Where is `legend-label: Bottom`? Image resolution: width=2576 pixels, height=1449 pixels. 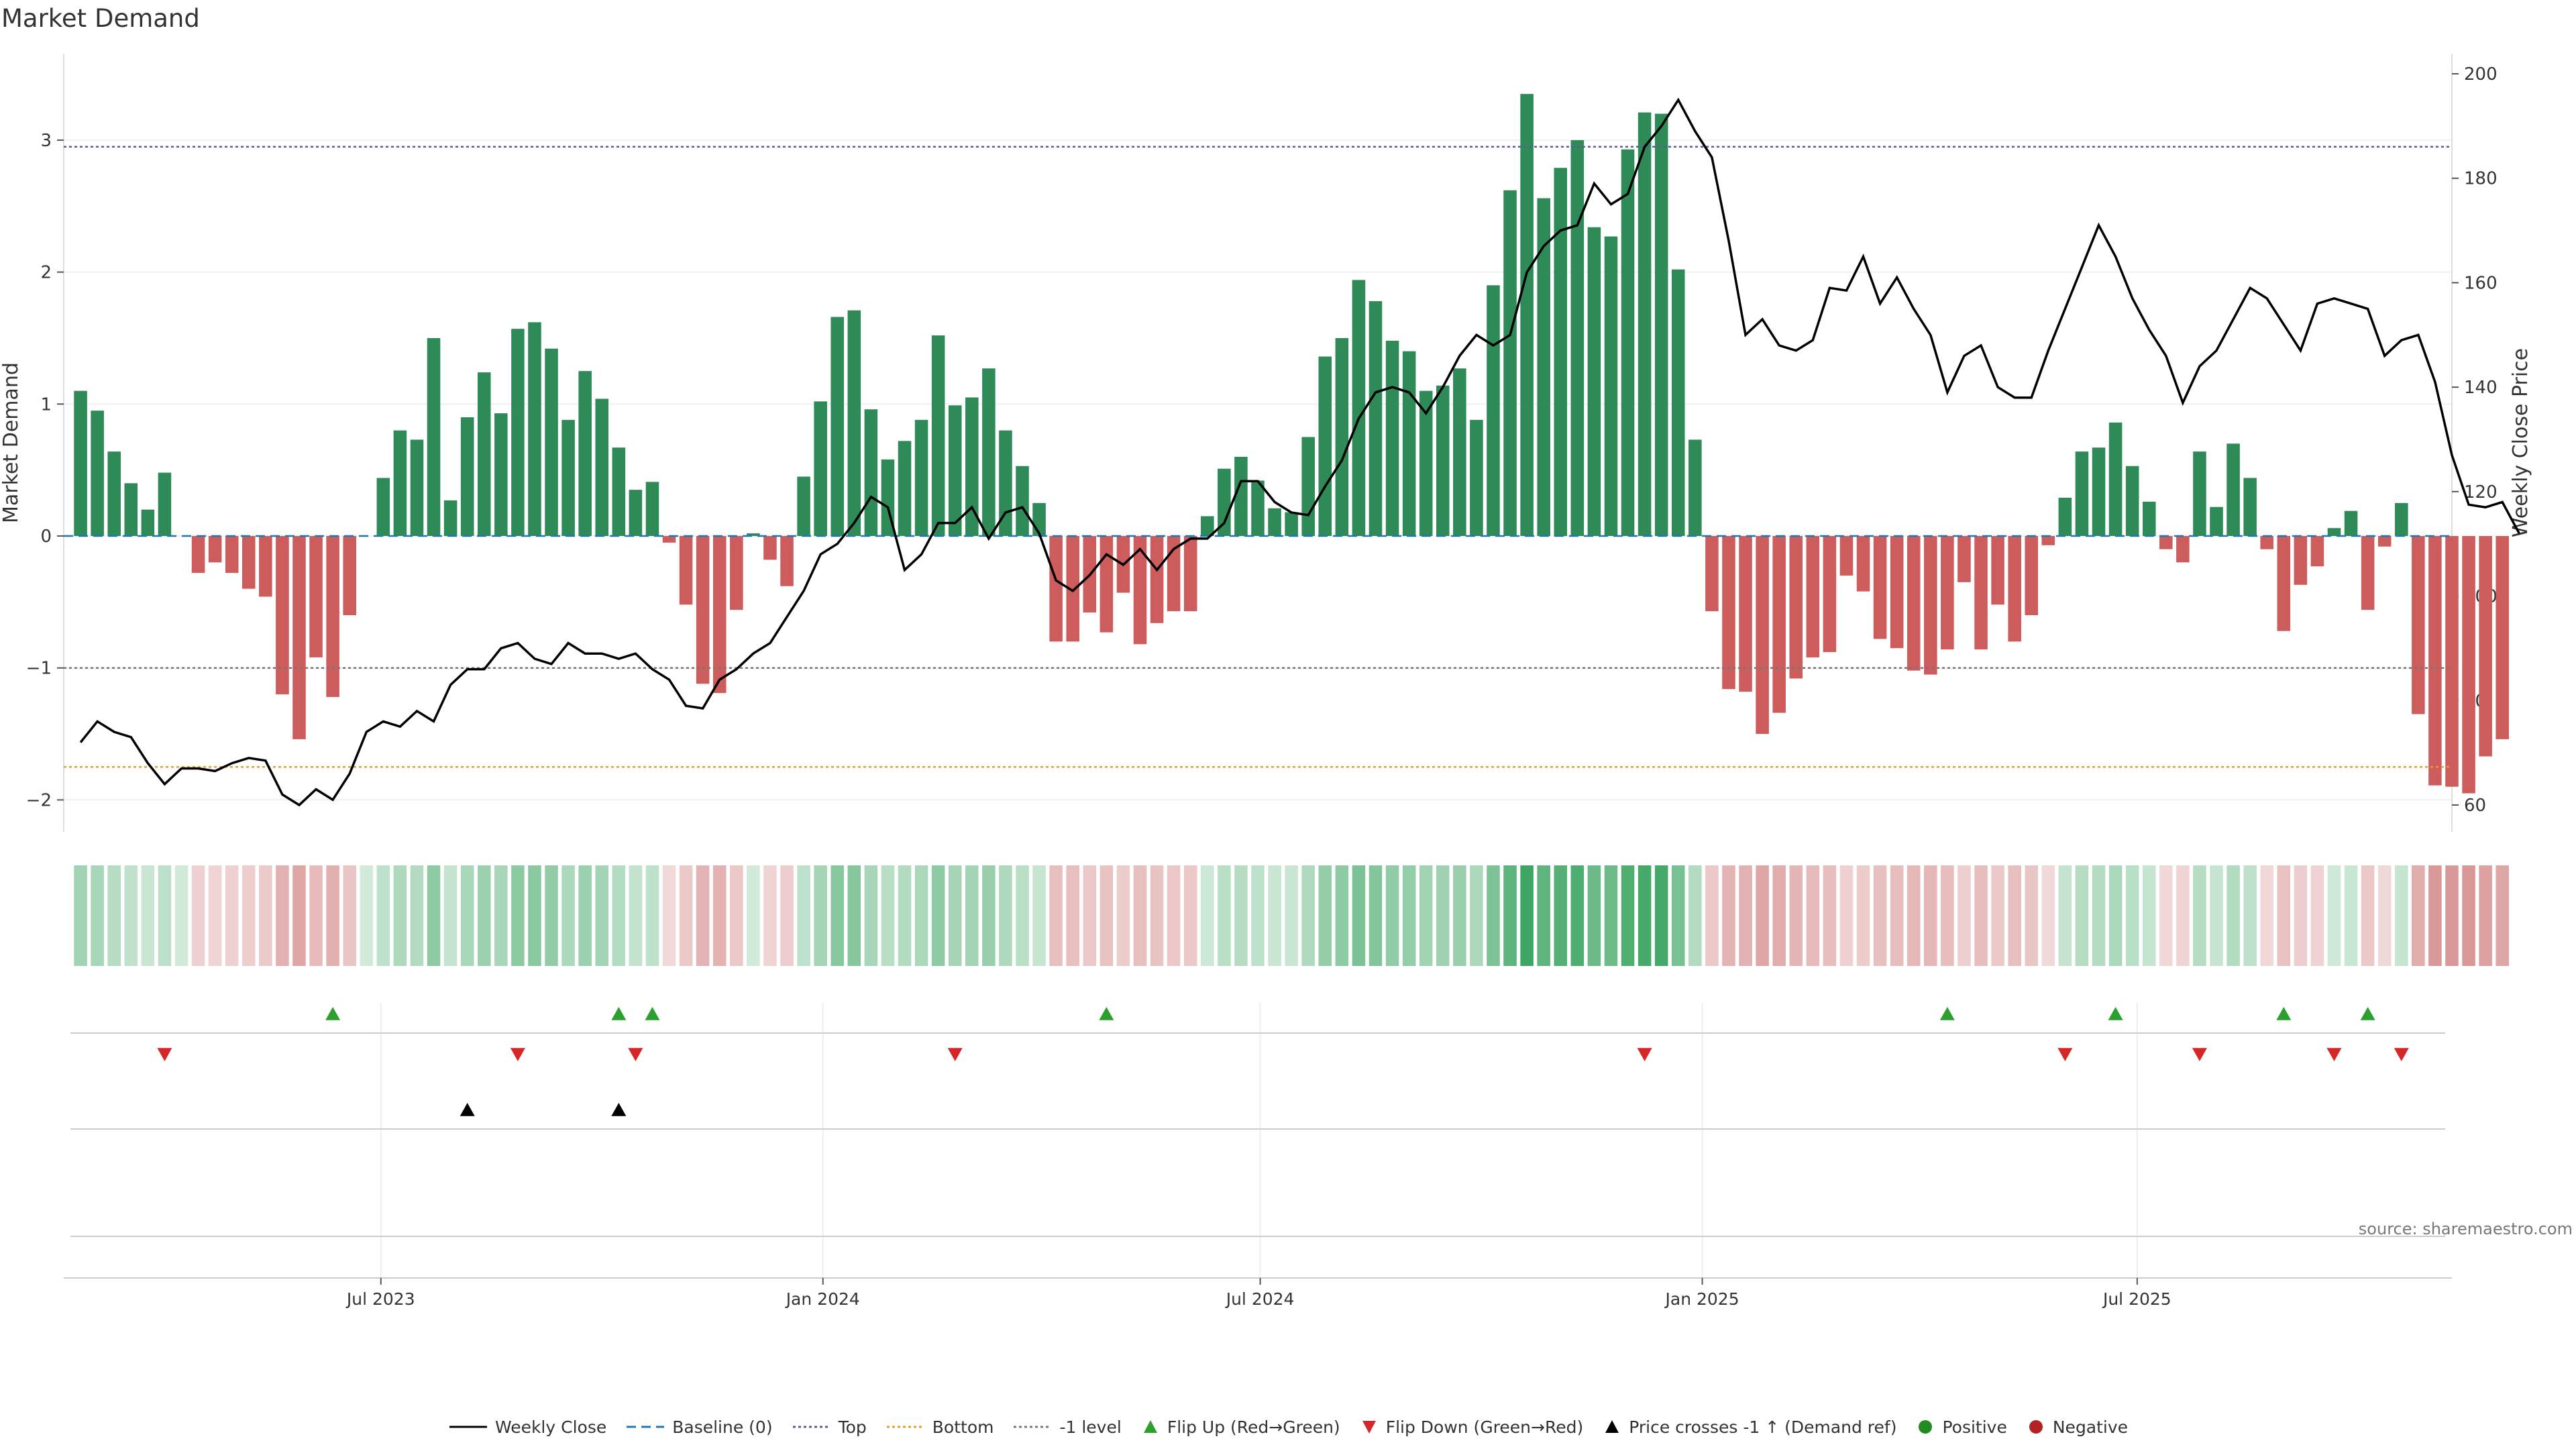 legend-label: Bottom is located at coordinates (963, 1427).